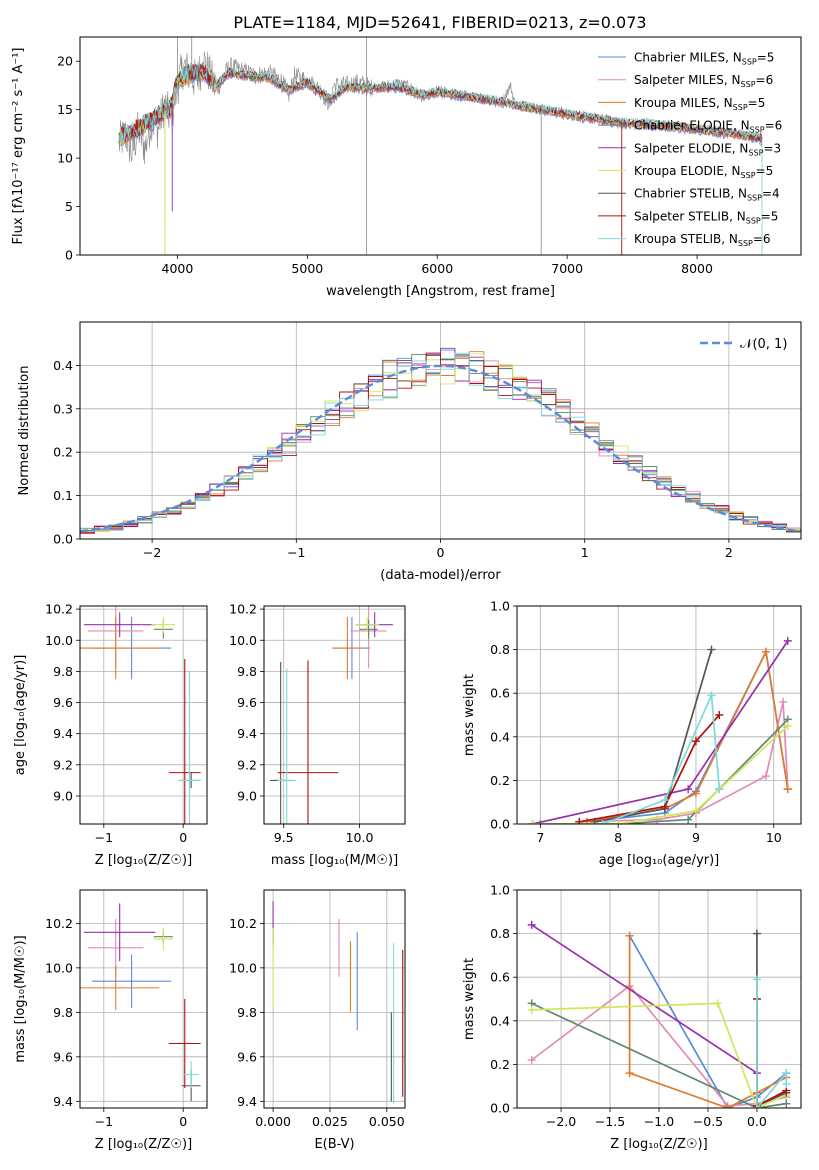 The width and height of the screenshot is (819, 1170). I want to click on x-tick-label: 9.5, so click(284, 837).